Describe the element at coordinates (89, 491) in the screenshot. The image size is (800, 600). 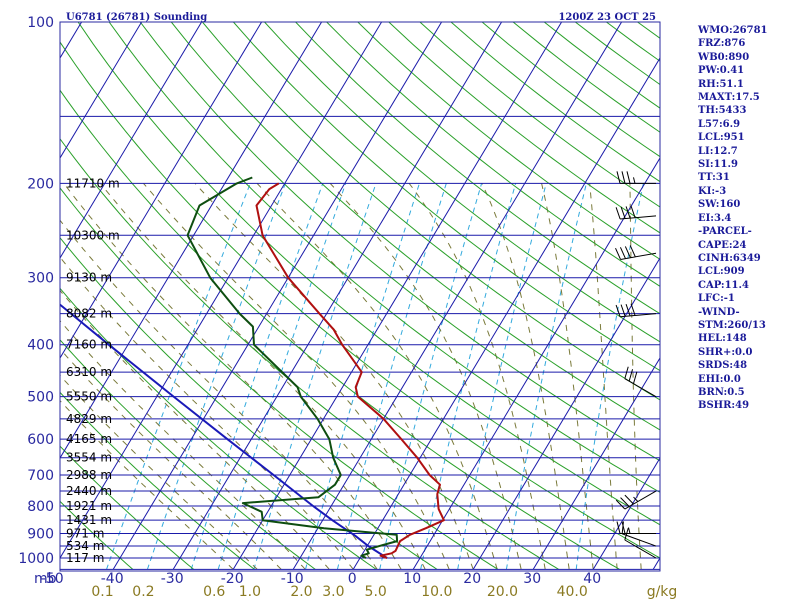
I see `height-label: 2440 m` at that location.